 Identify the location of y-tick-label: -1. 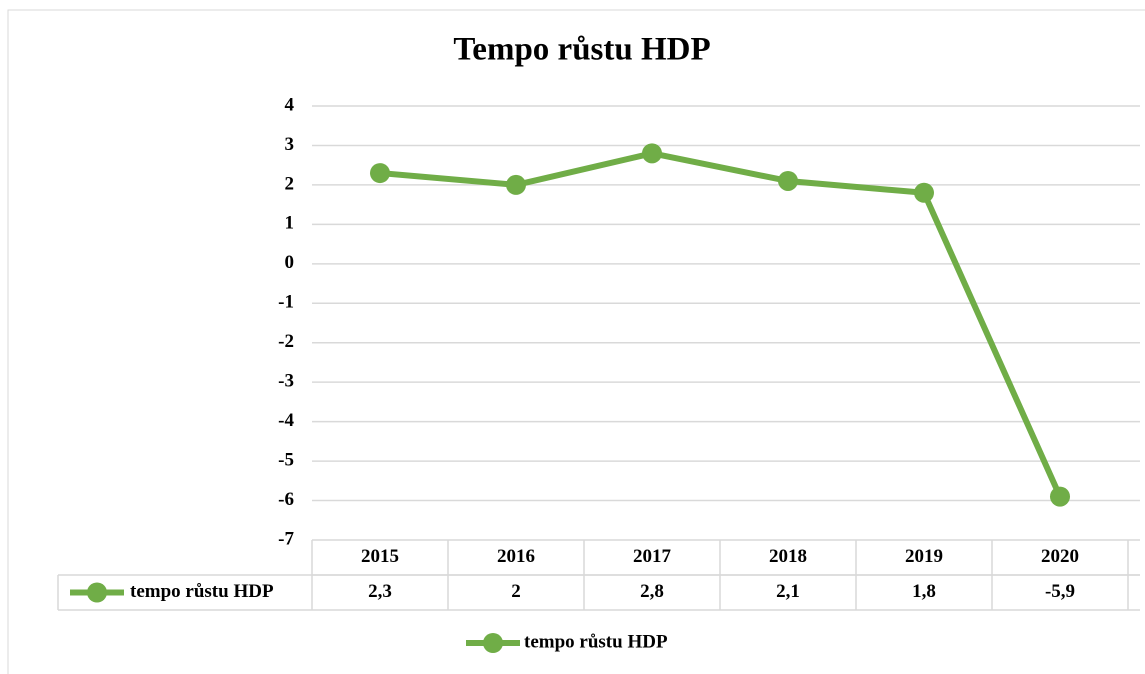
(286, 302).